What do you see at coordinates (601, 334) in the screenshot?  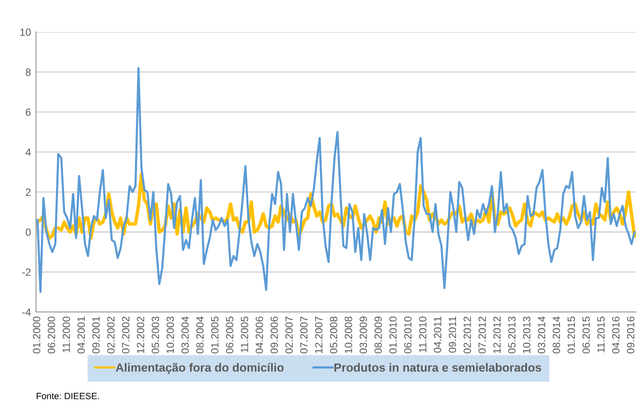 I see `x-tick-label: 11.2015` at bounding box center [601, 334].